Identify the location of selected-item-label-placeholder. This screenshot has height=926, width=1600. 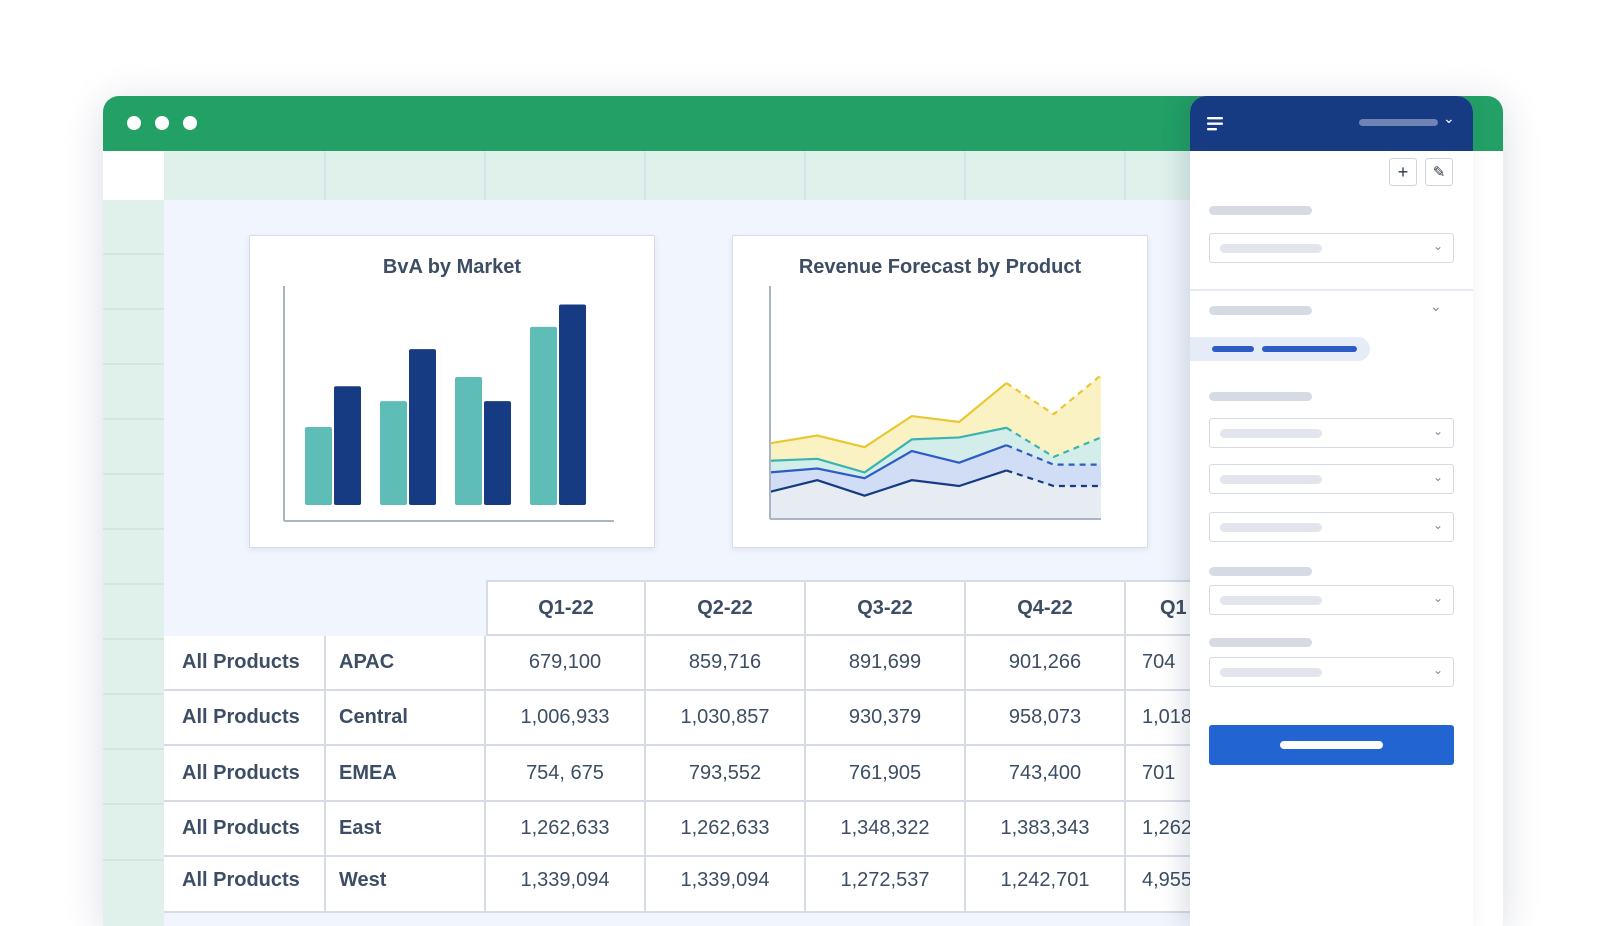
(1233, 349).